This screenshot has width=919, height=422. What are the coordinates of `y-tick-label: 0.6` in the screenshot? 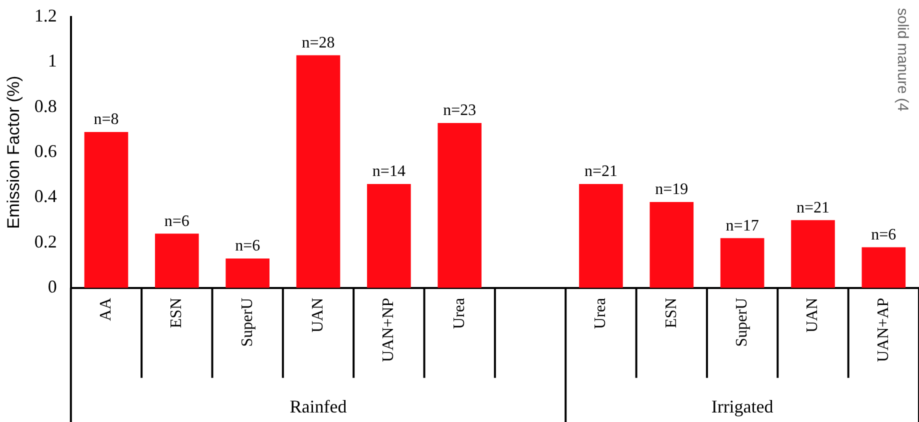 It's located at (45, 151).